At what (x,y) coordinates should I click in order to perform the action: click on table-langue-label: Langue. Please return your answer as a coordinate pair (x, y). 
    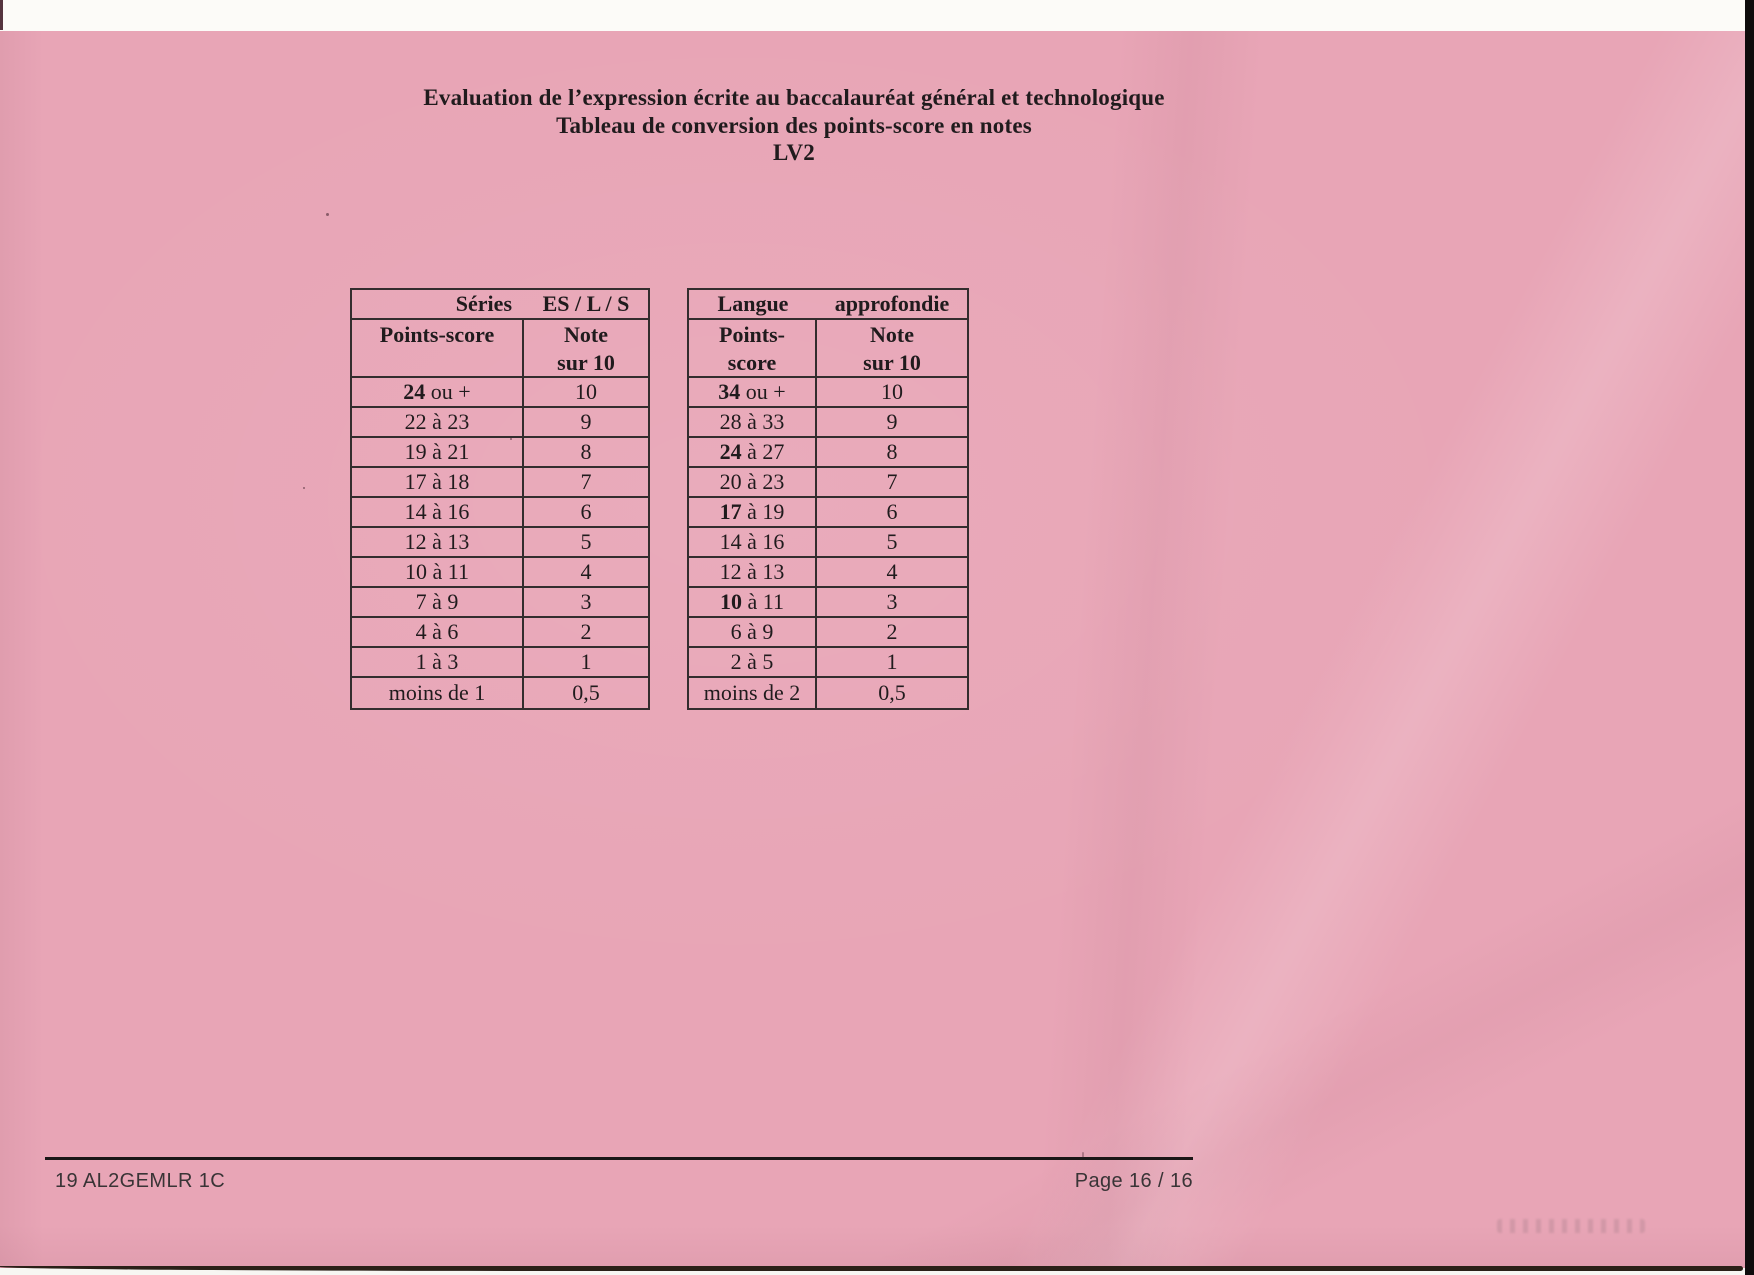
    Looking at the image, I should click on (753, 303).